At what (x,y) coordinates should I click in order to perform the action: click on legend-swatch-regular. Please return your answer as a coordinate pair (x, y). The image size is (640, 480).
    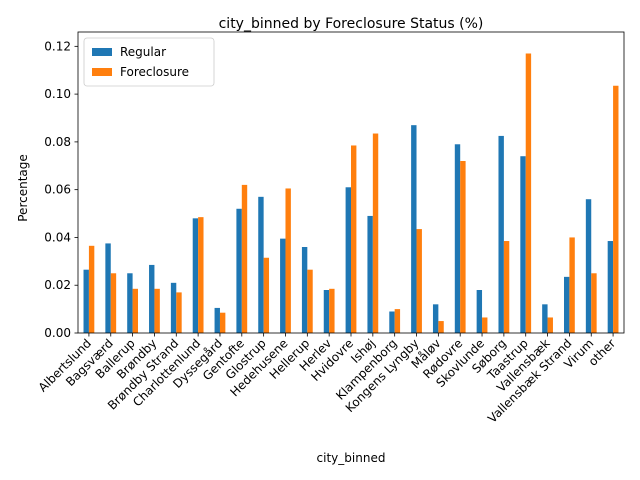
    Looking at the image, I should click on (102, 52).